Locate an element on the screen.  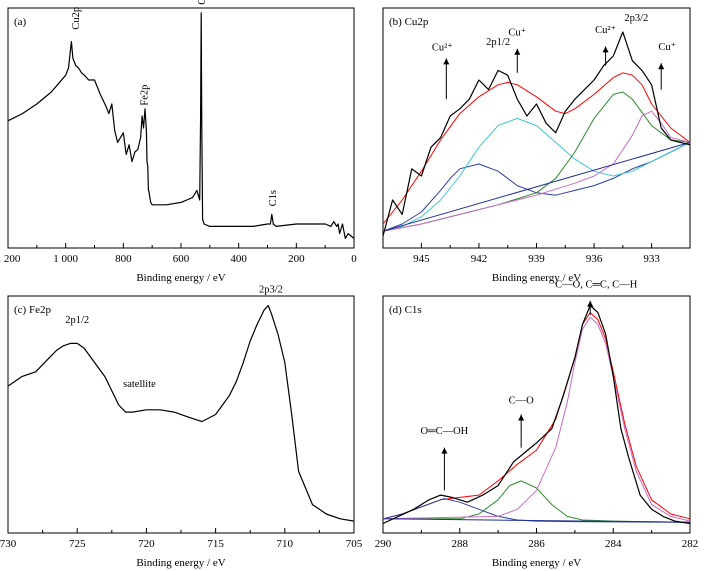
x-tick-label: 200 is located at coordinates (296, 259).